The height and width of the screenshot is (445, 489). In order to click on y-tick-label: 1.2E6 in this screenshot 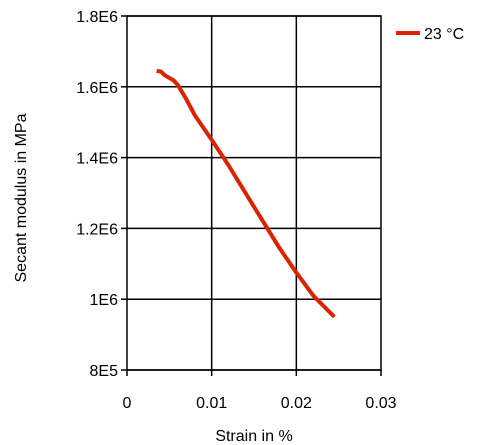, I will do `click(97, 229)`.